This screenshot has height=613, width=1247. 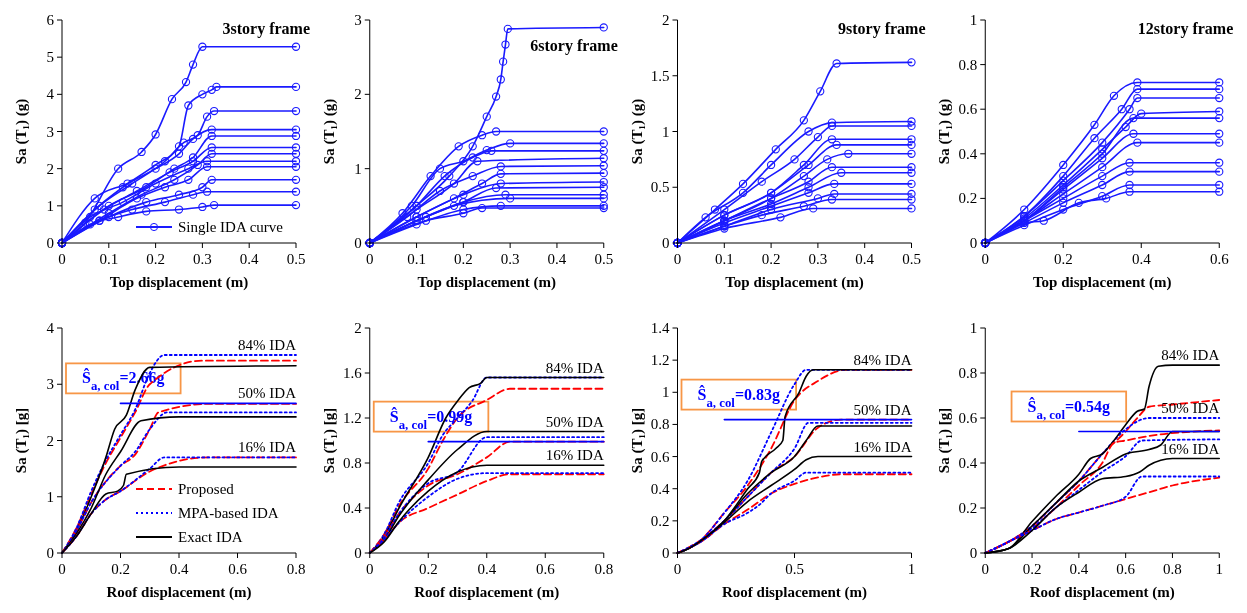 I want to click on y-tick-label: 6, so click(x=50, y=20).